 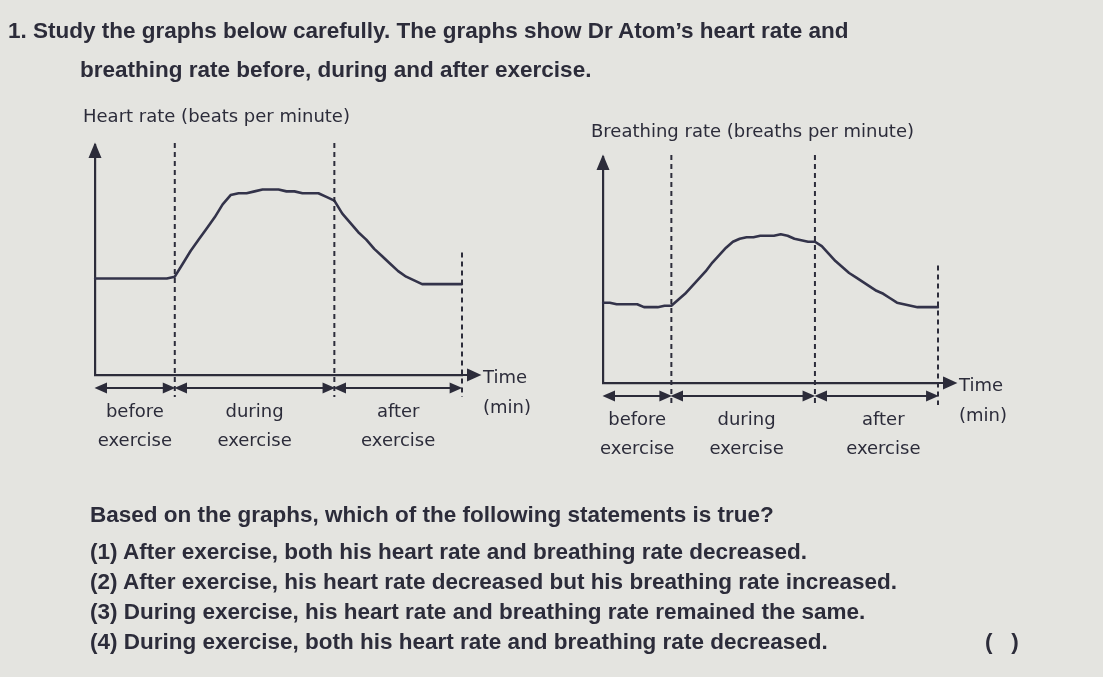 What do you see at coordinates (428, 50) in the screenshot?
I see `text: 1. Study the graphs below carefully. The graphs show Dr Atom’s heart rate and breathing rate before, during and after exercise.` at bounding box center [428, 50].